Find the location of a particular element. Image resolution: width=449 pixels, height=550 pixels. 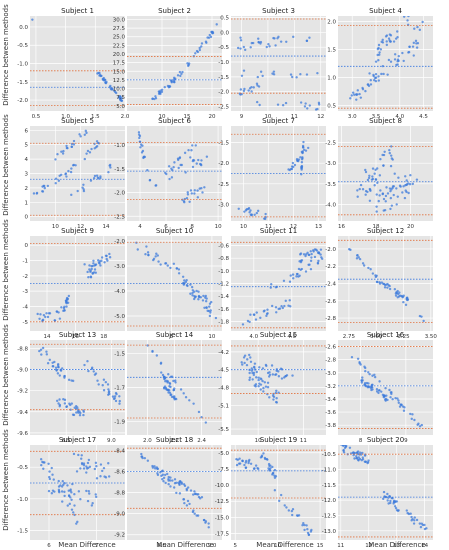

x-tick-label: 15 is located at coordinates (187, 117).